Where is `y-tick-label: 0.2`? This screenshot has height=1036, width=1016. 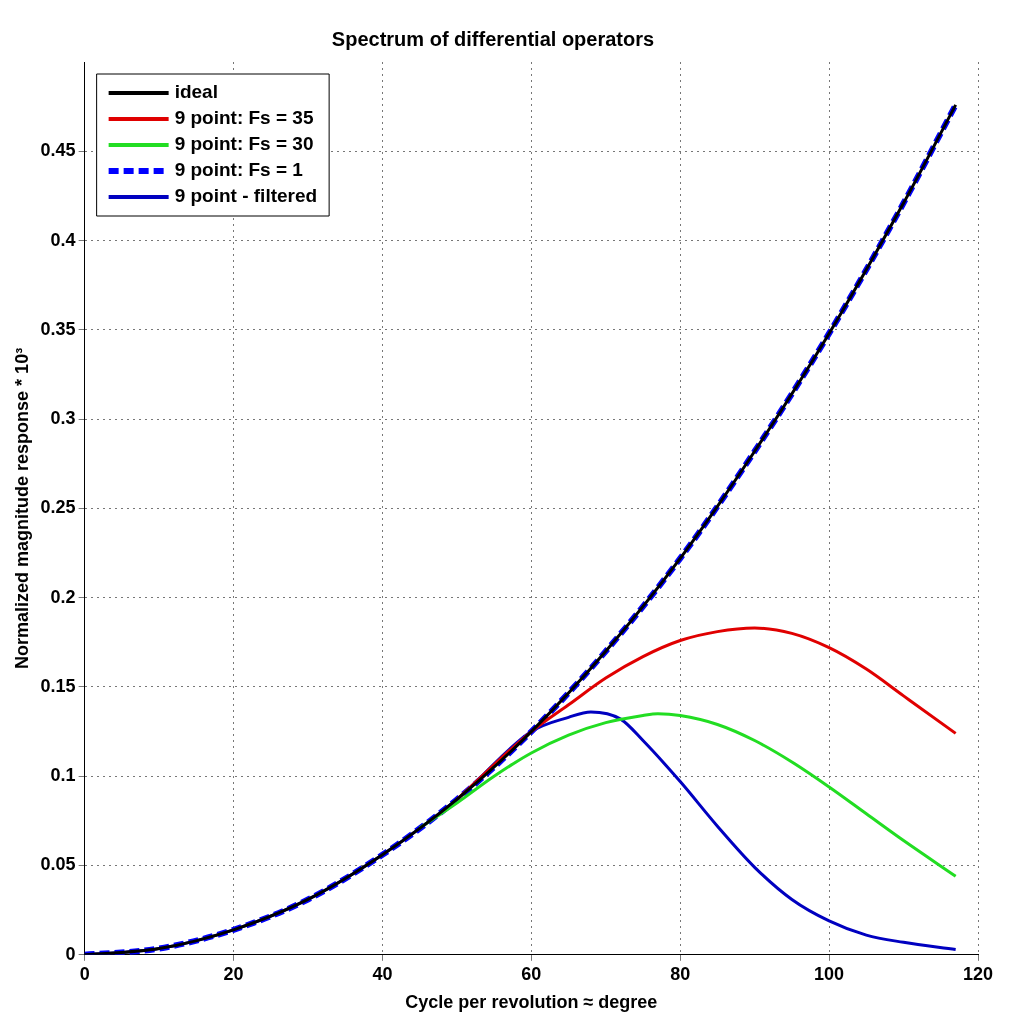
y-tick-label: 0.2 is located at coordinates (63, 596).